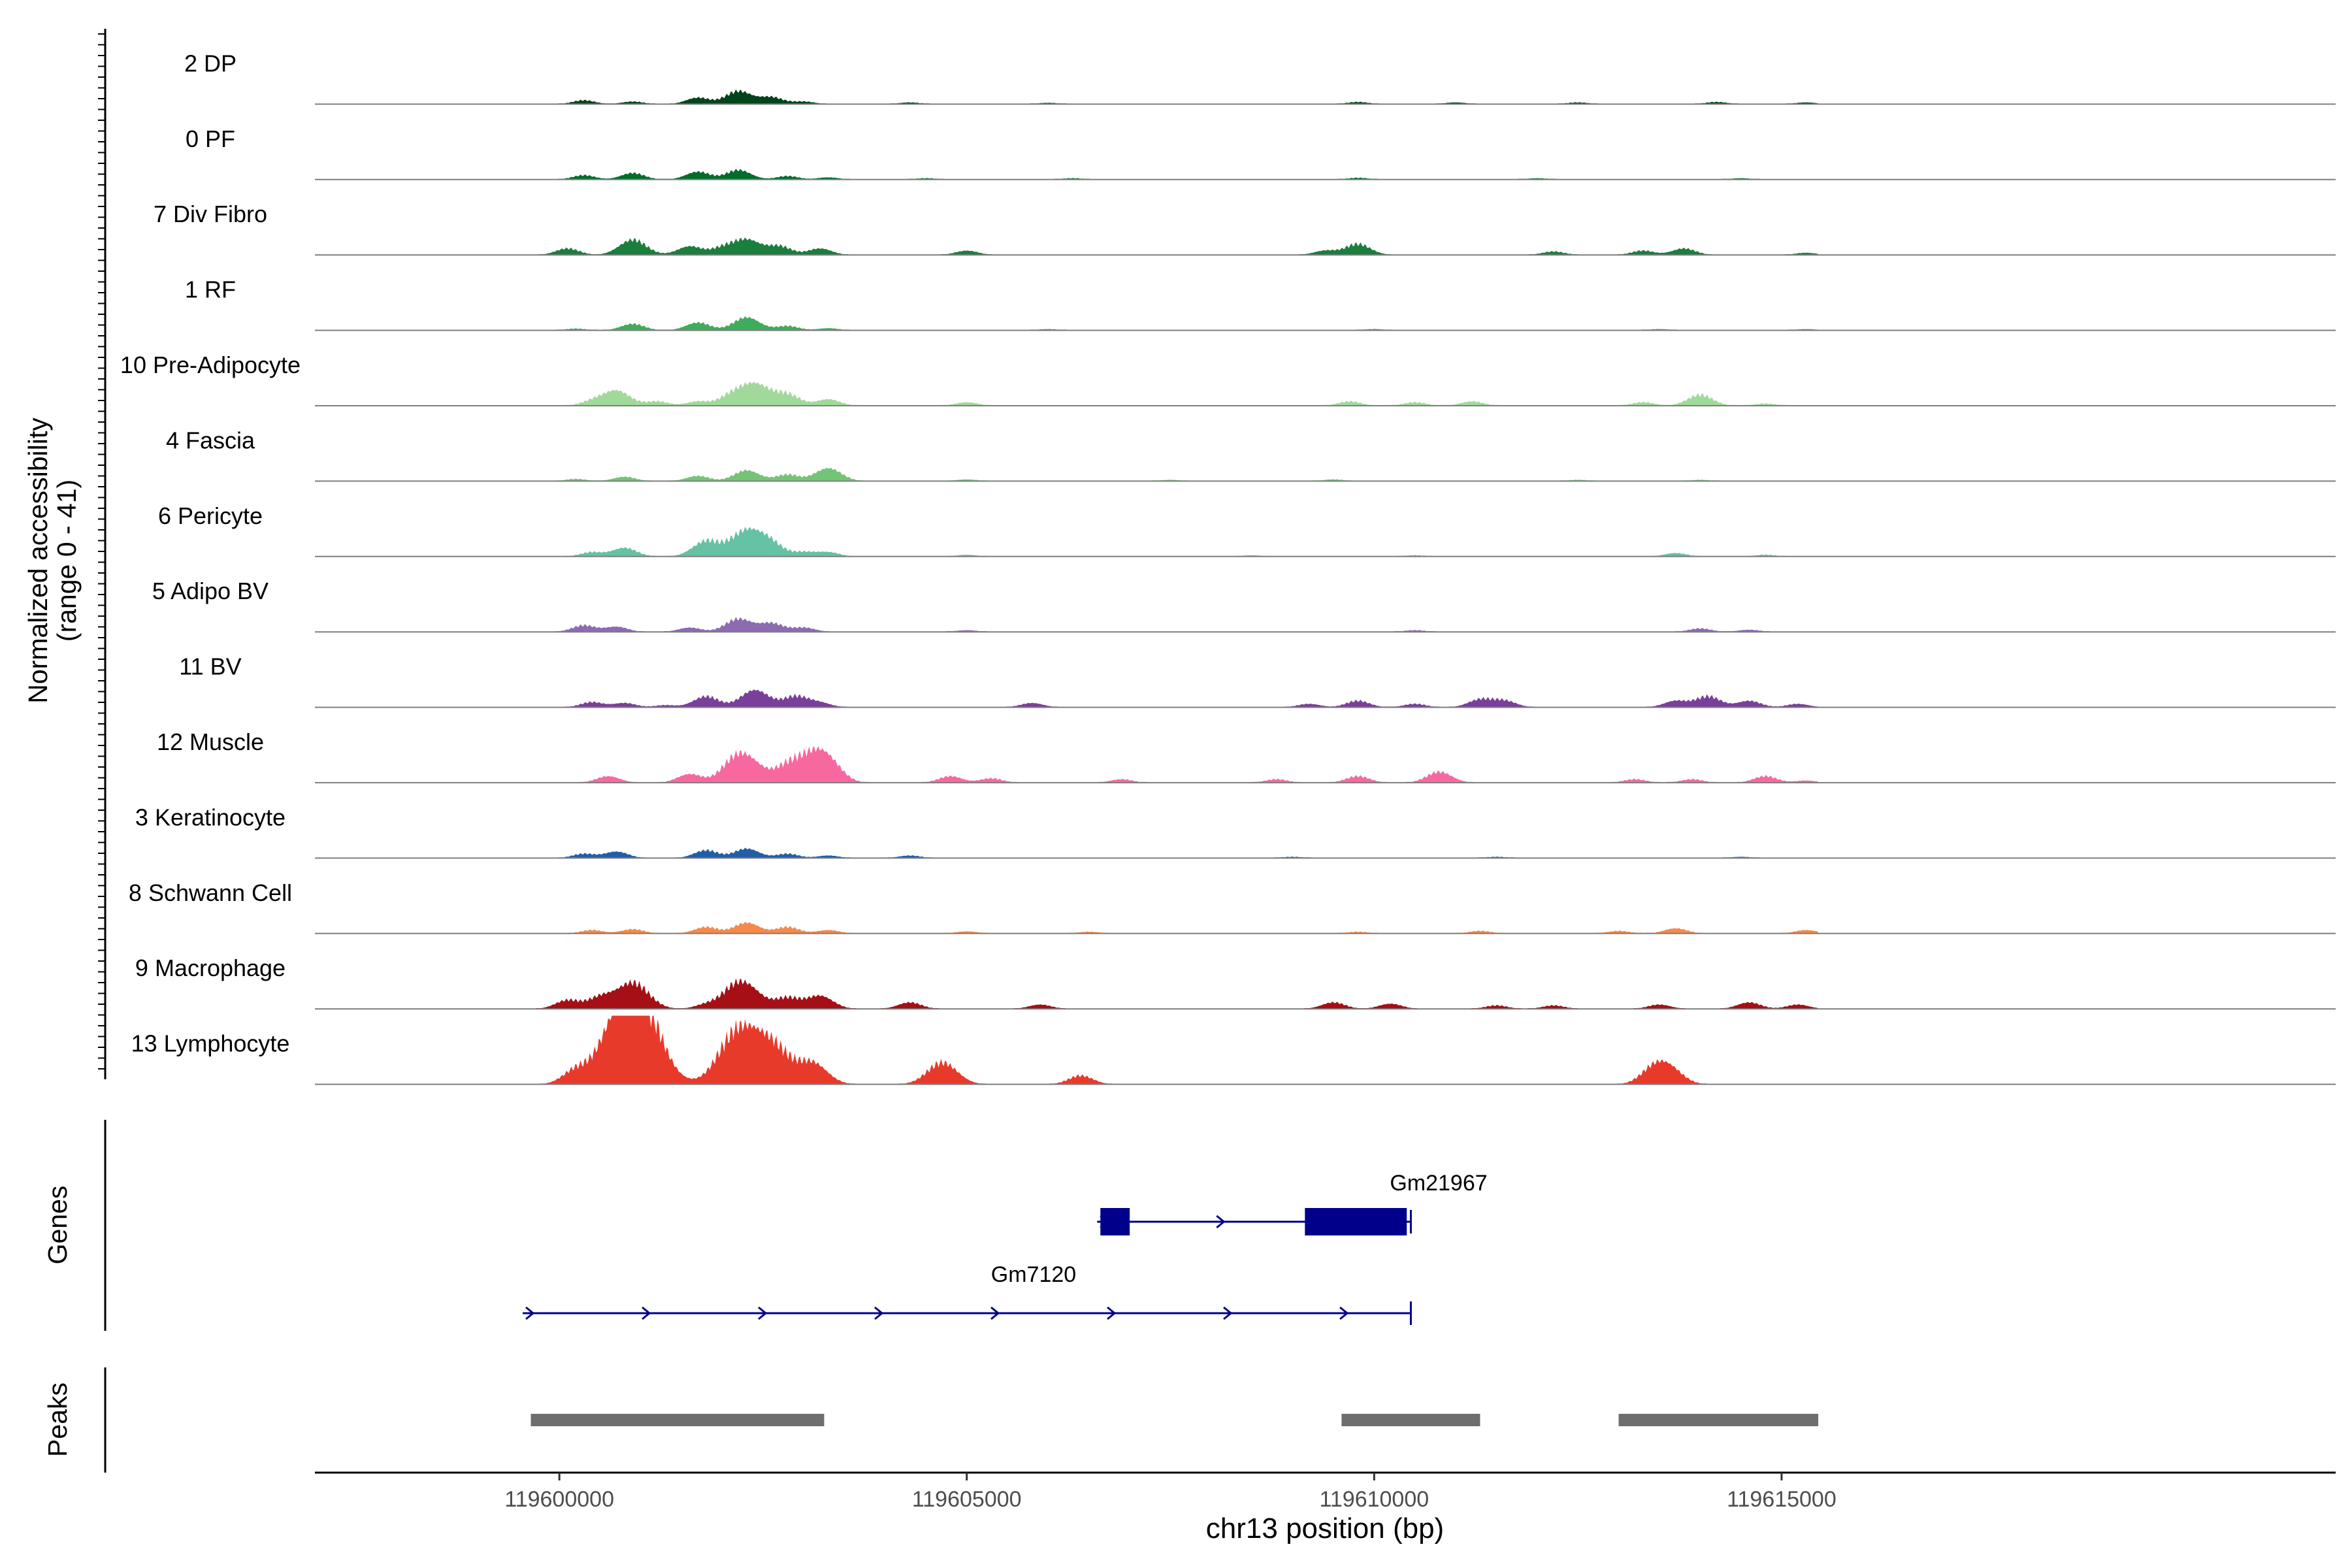 This screenshot has width=2352, height=1568. What do you see at coordinates (1292, 1203) in the screenshot?
I see `gene-Gm21967: Gm21967` at bounding box center [1292, 1203].